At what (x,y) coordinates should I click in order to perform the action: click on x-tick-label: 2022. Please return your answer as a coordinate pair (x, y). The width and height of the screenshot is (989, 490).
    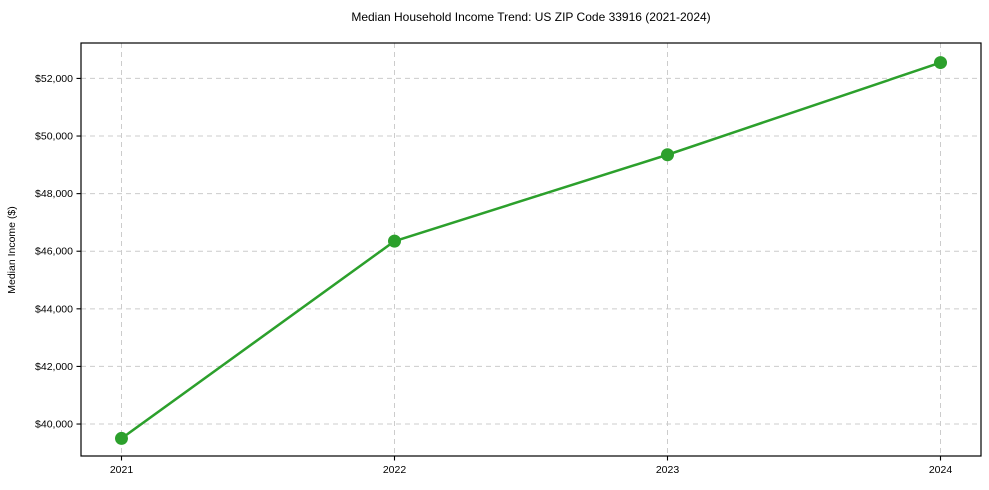
    Looking at the image, I should click on (395, 470).